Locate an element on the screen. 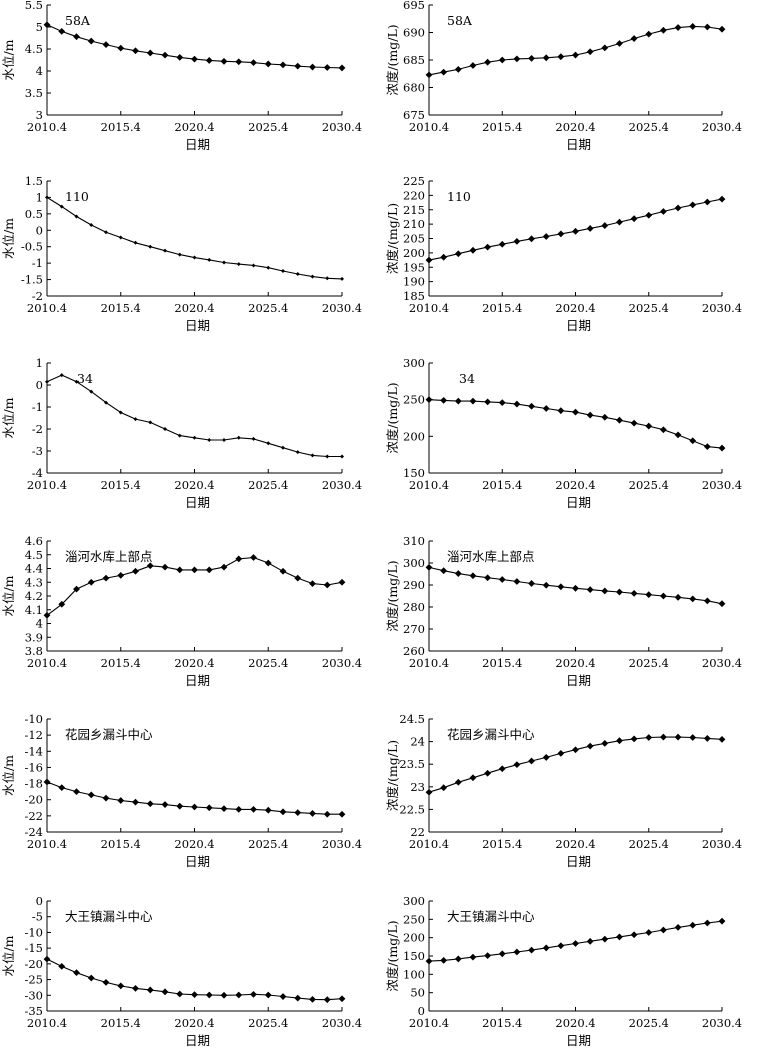 This screenshot has width=759, height=1051. y-tick-label: 225 is located at coordinates (414, 181).